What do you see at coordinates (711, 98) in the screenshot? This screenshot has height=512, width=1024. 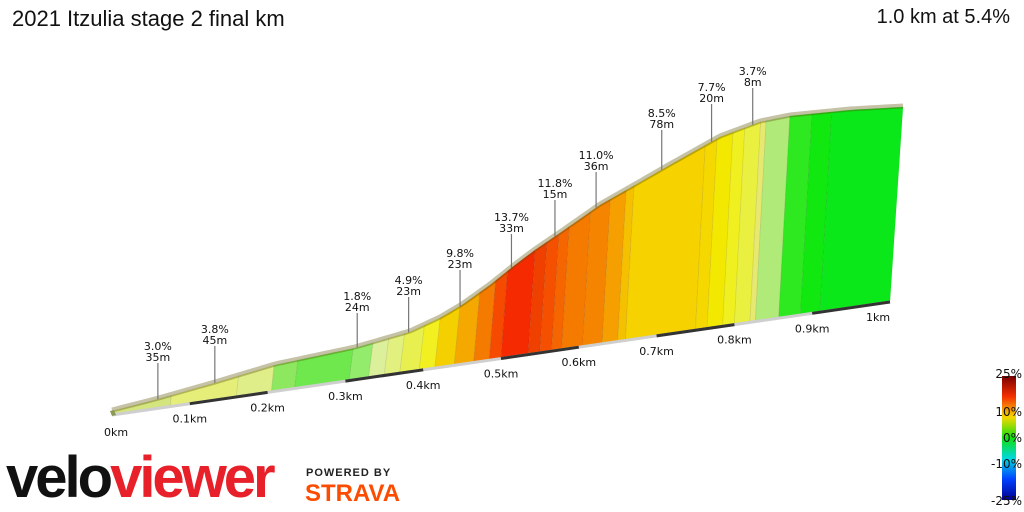 I see `annotation-length: 20m` at bounding box center [711, 98].